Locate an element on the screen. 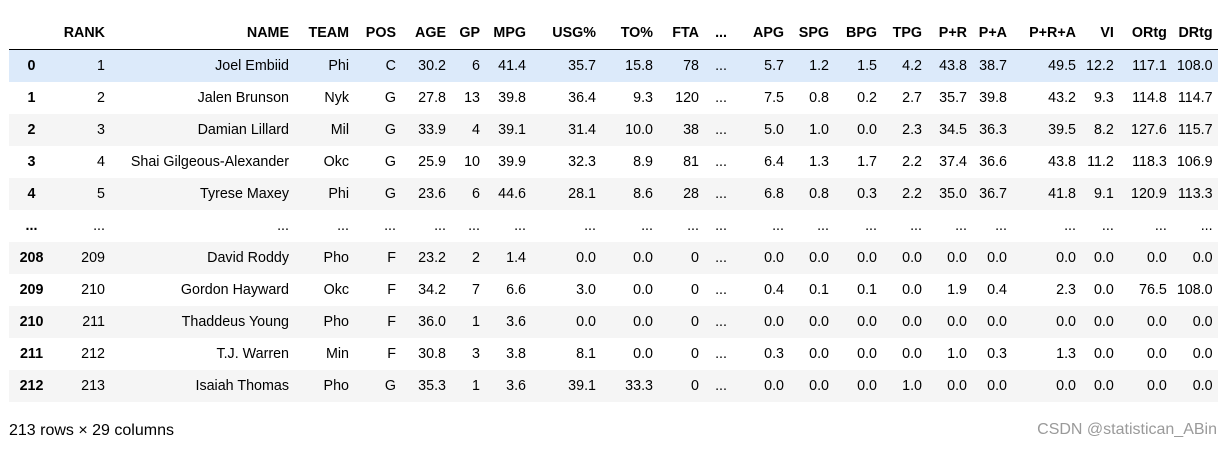  table-cell: 34.2 is located at coordinates (432, 290).